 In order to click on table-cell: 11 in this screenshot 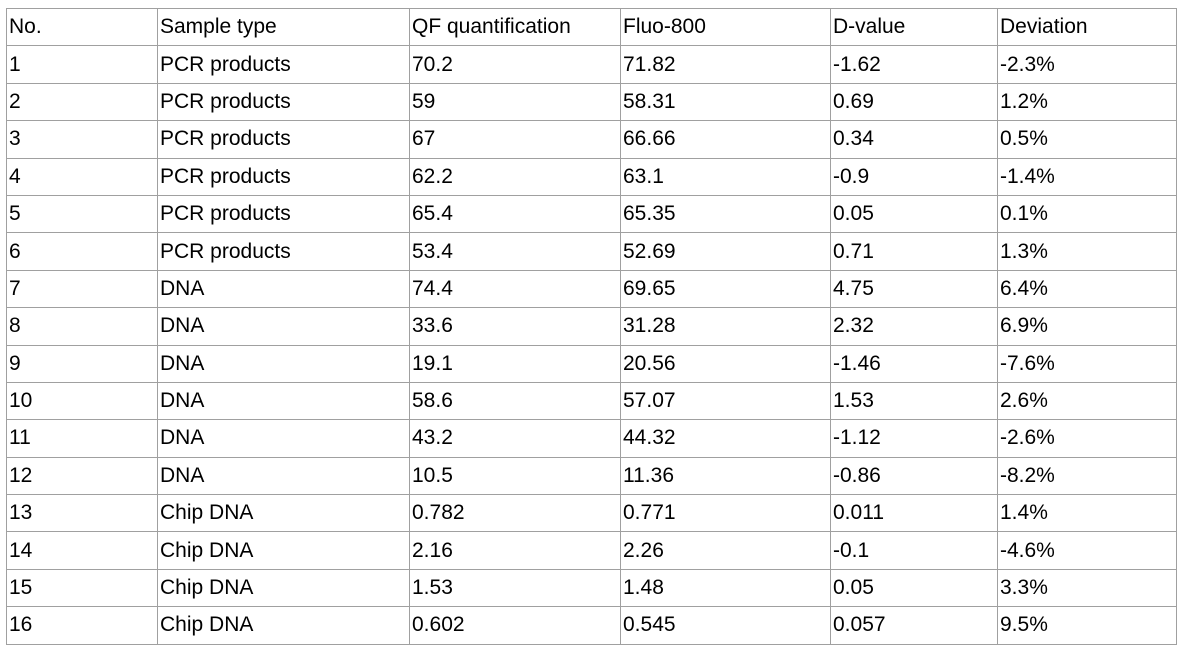, I will do `click(82, 438)`.